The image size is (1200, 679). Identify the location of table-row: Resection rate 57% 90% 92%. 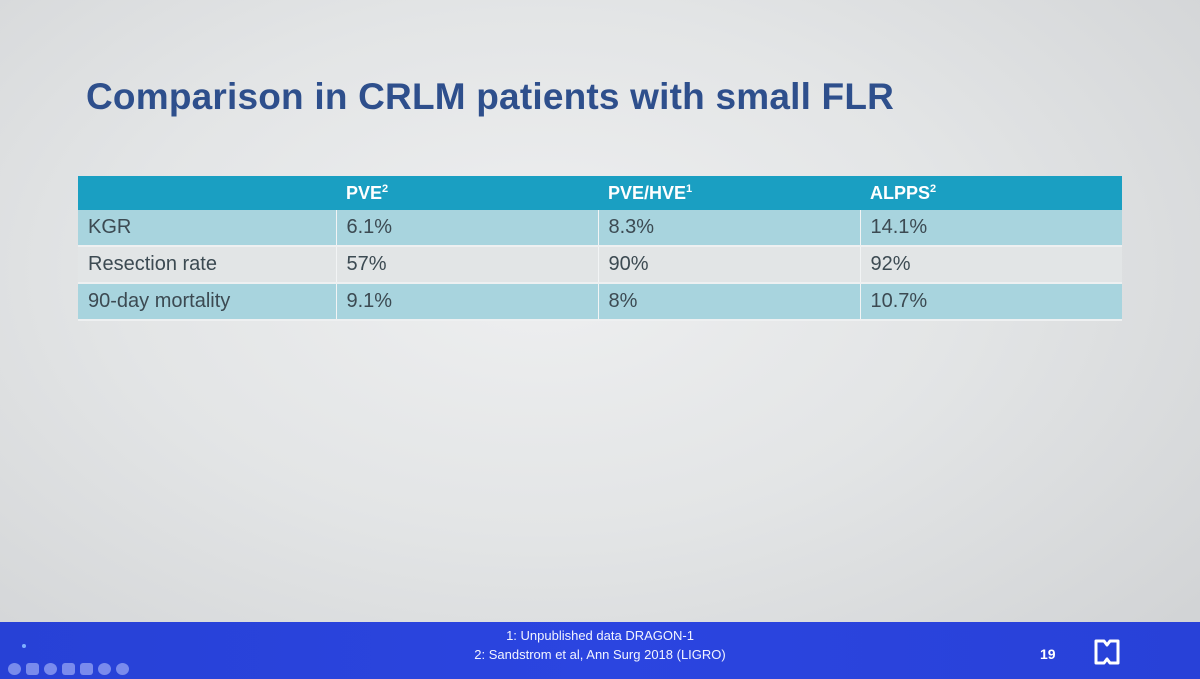
(600, 264).